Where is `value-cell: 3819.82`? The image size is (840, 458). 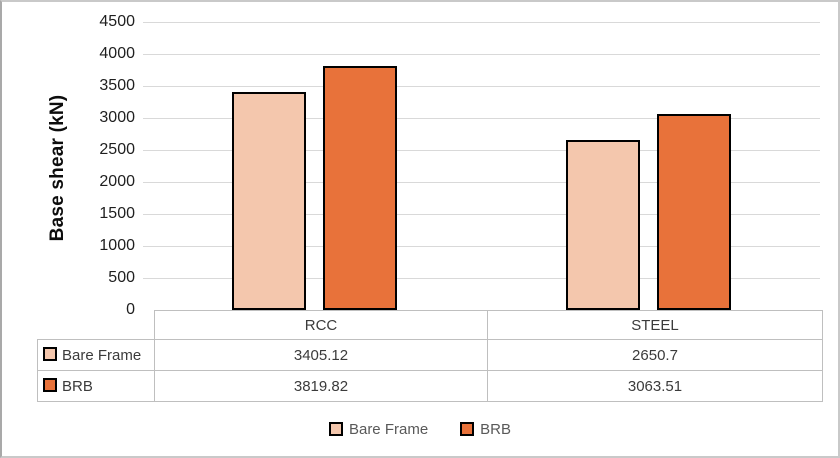 value-cell: 3819.82 is located at coordinates (321, 386).